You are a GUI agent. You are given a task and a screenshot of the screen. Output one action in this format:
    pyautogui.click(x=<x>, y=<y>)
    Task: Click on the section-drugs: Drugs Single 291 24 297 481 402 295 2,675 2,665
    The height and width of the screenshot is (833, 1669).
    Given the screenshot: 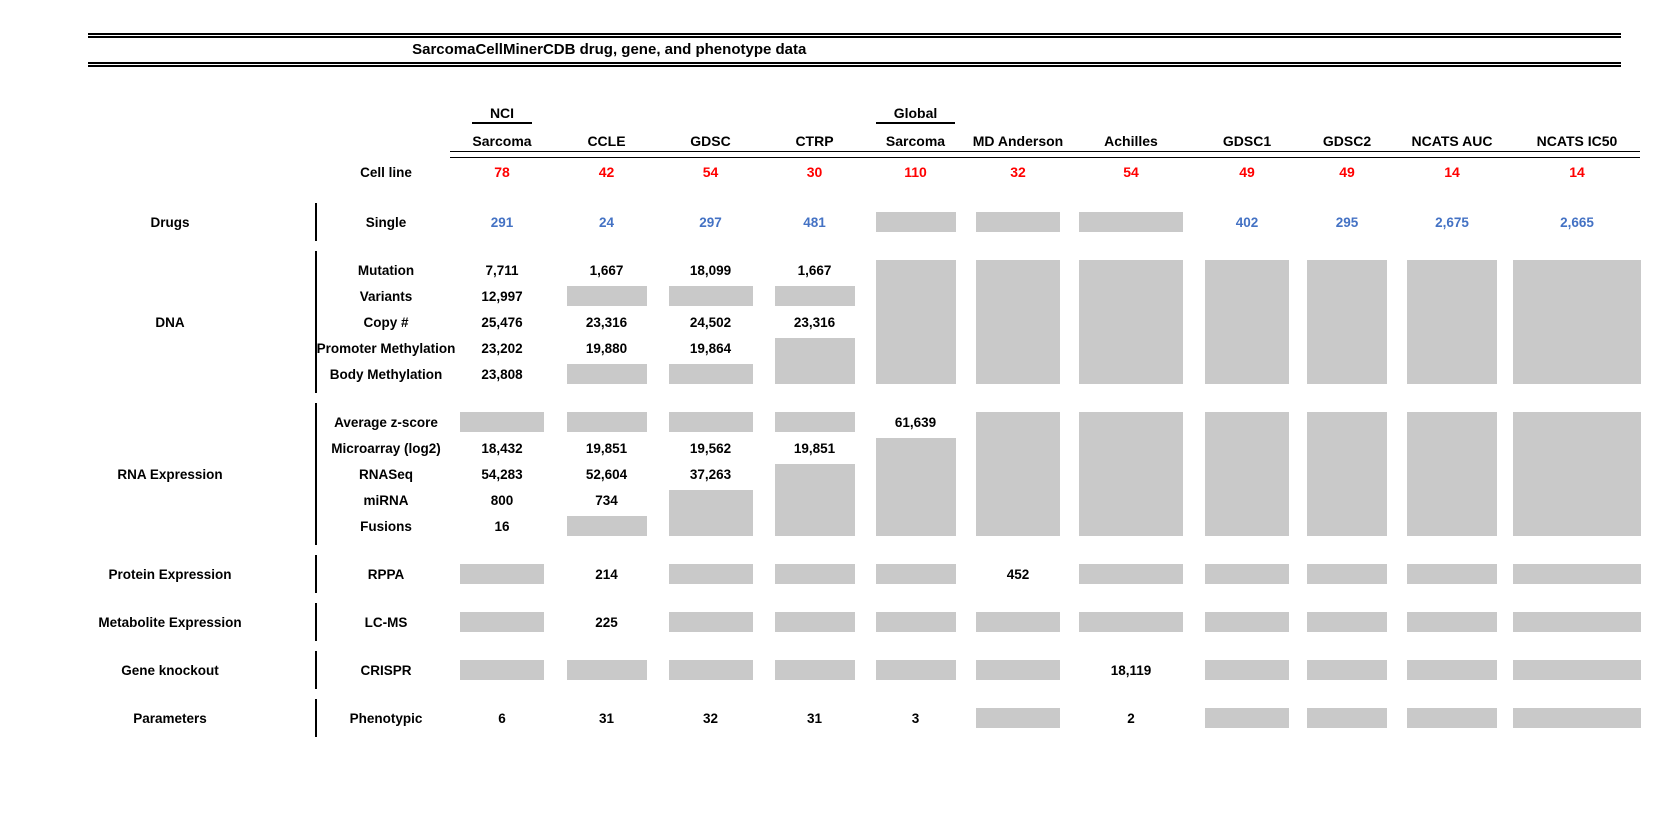 What is the action you would take?
    pyautogui.click(x=839, y=222)
    